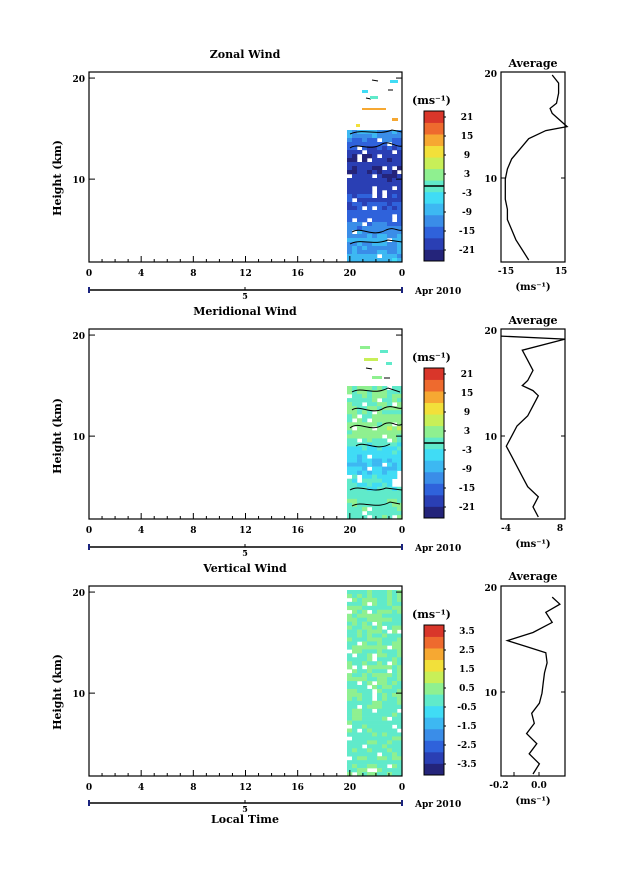  Describe the element at coordinates (244, 568) in the screenshot. I see `panel-title: Vertical Wind` at that location.